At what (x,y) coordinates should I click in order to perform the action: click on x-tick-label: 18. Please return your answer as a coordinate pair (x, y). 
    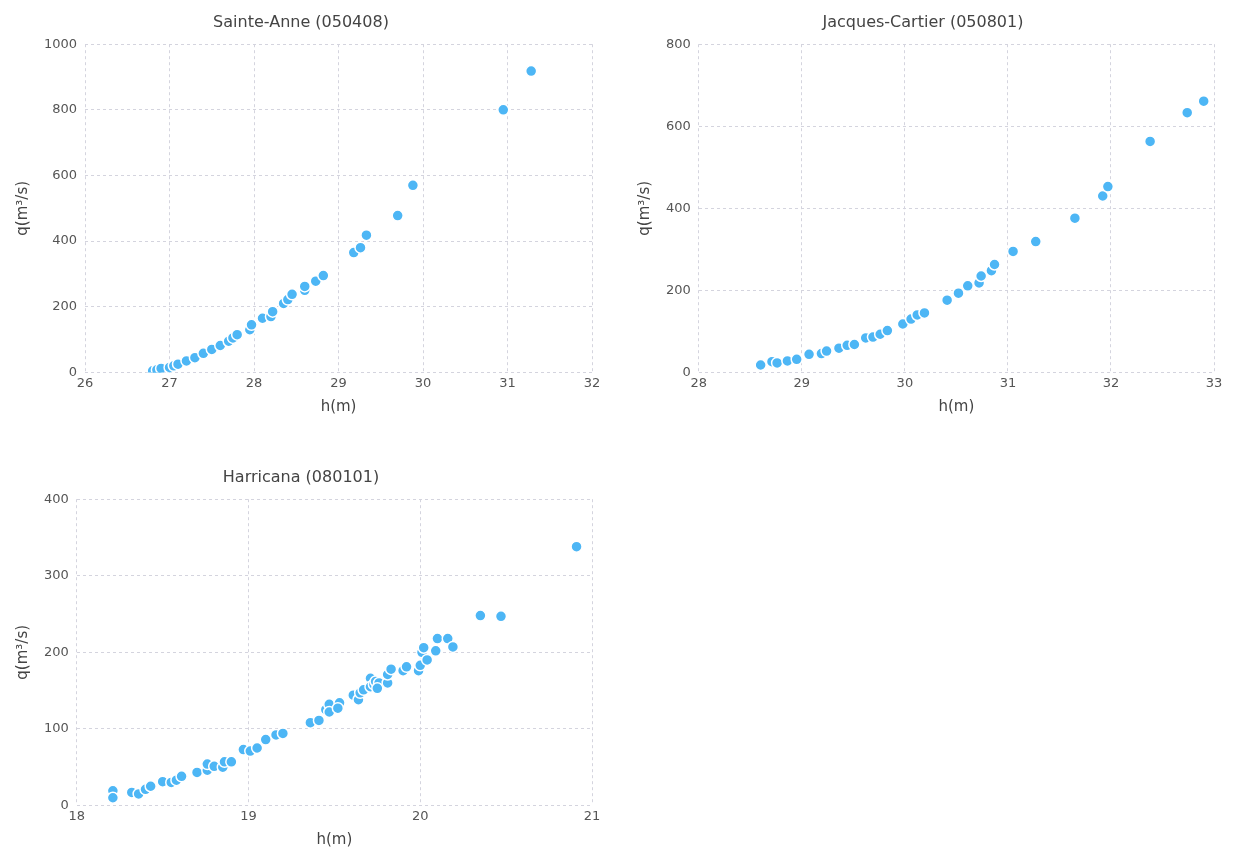
    Looking at the image, I should click on (77, 815).